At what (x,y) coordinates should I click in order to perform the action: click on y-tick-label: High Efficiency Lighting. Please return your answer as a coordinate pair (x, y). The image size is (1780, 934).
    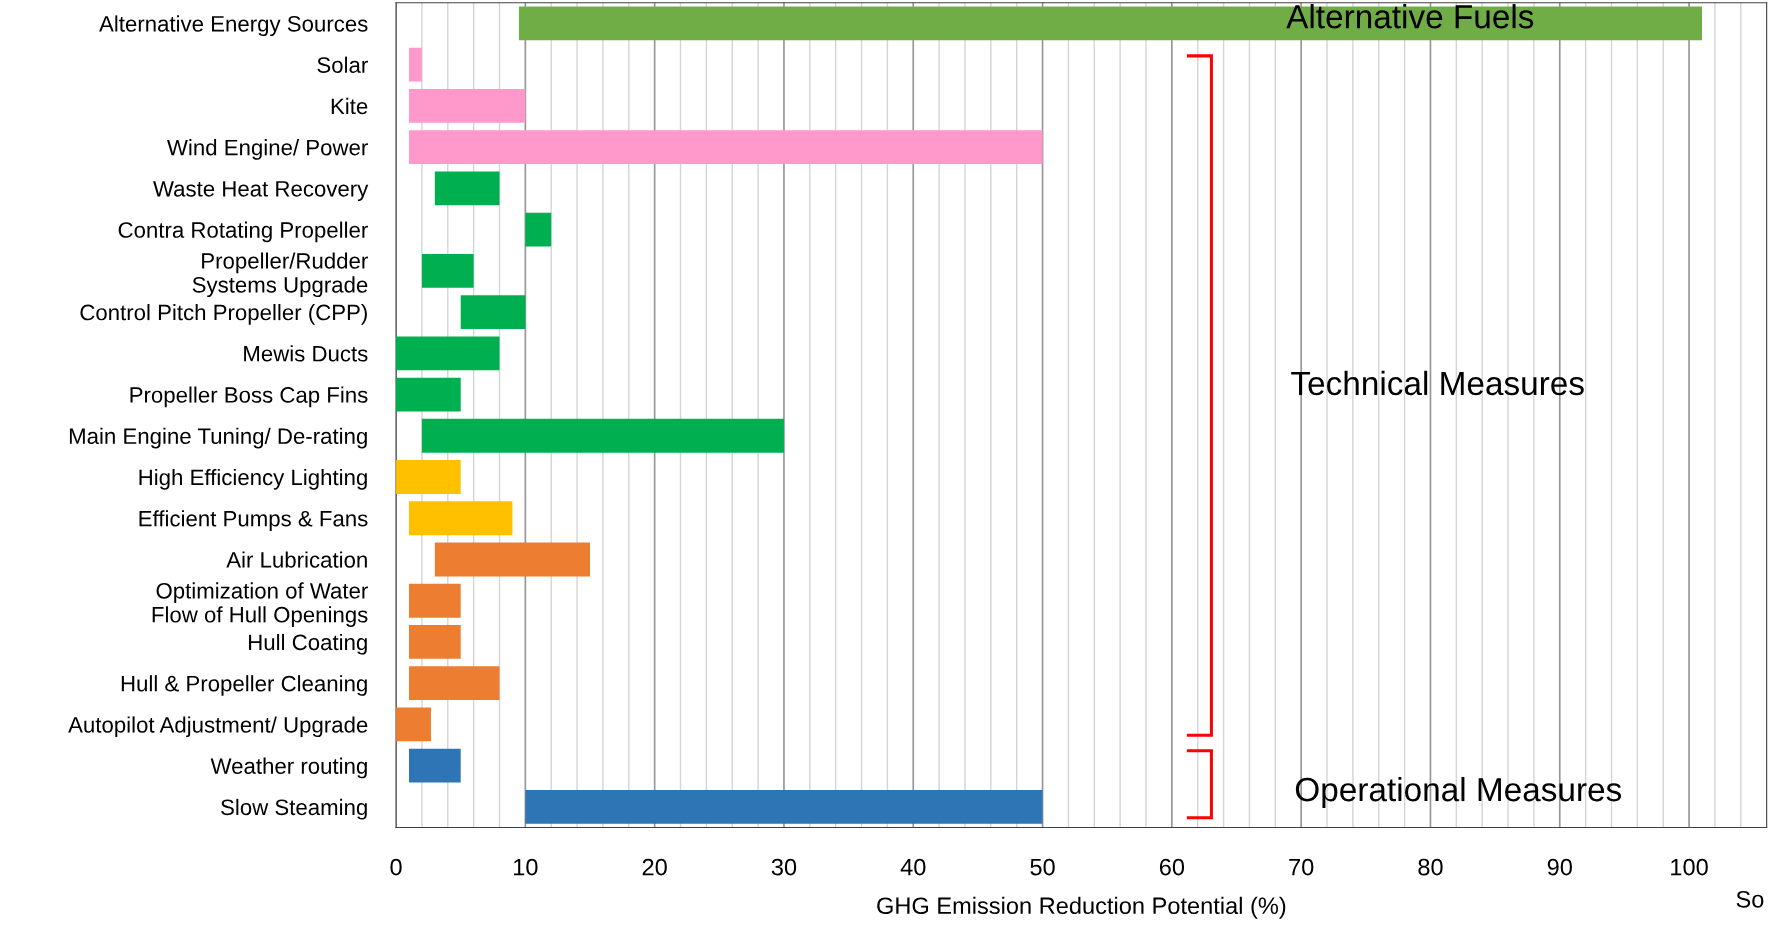
    Looking at the image, I should click on (253, 479).